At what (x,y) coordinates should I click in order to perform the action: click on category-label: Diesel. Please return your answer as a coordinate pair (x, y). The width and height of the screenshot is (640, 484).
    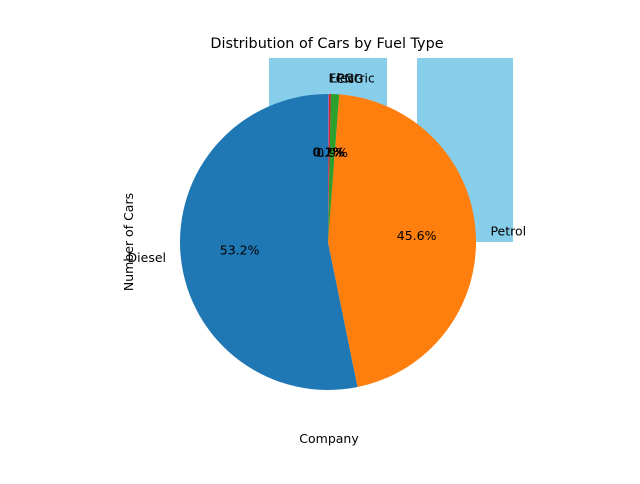
    Looking at the image, I should click on (147, 257).